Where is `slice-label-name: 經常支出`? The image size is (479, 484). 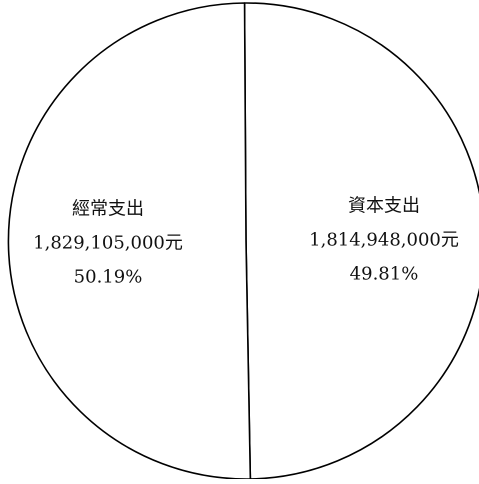 slice-label-name: 經常支出 is located at coordinates (108, 209).